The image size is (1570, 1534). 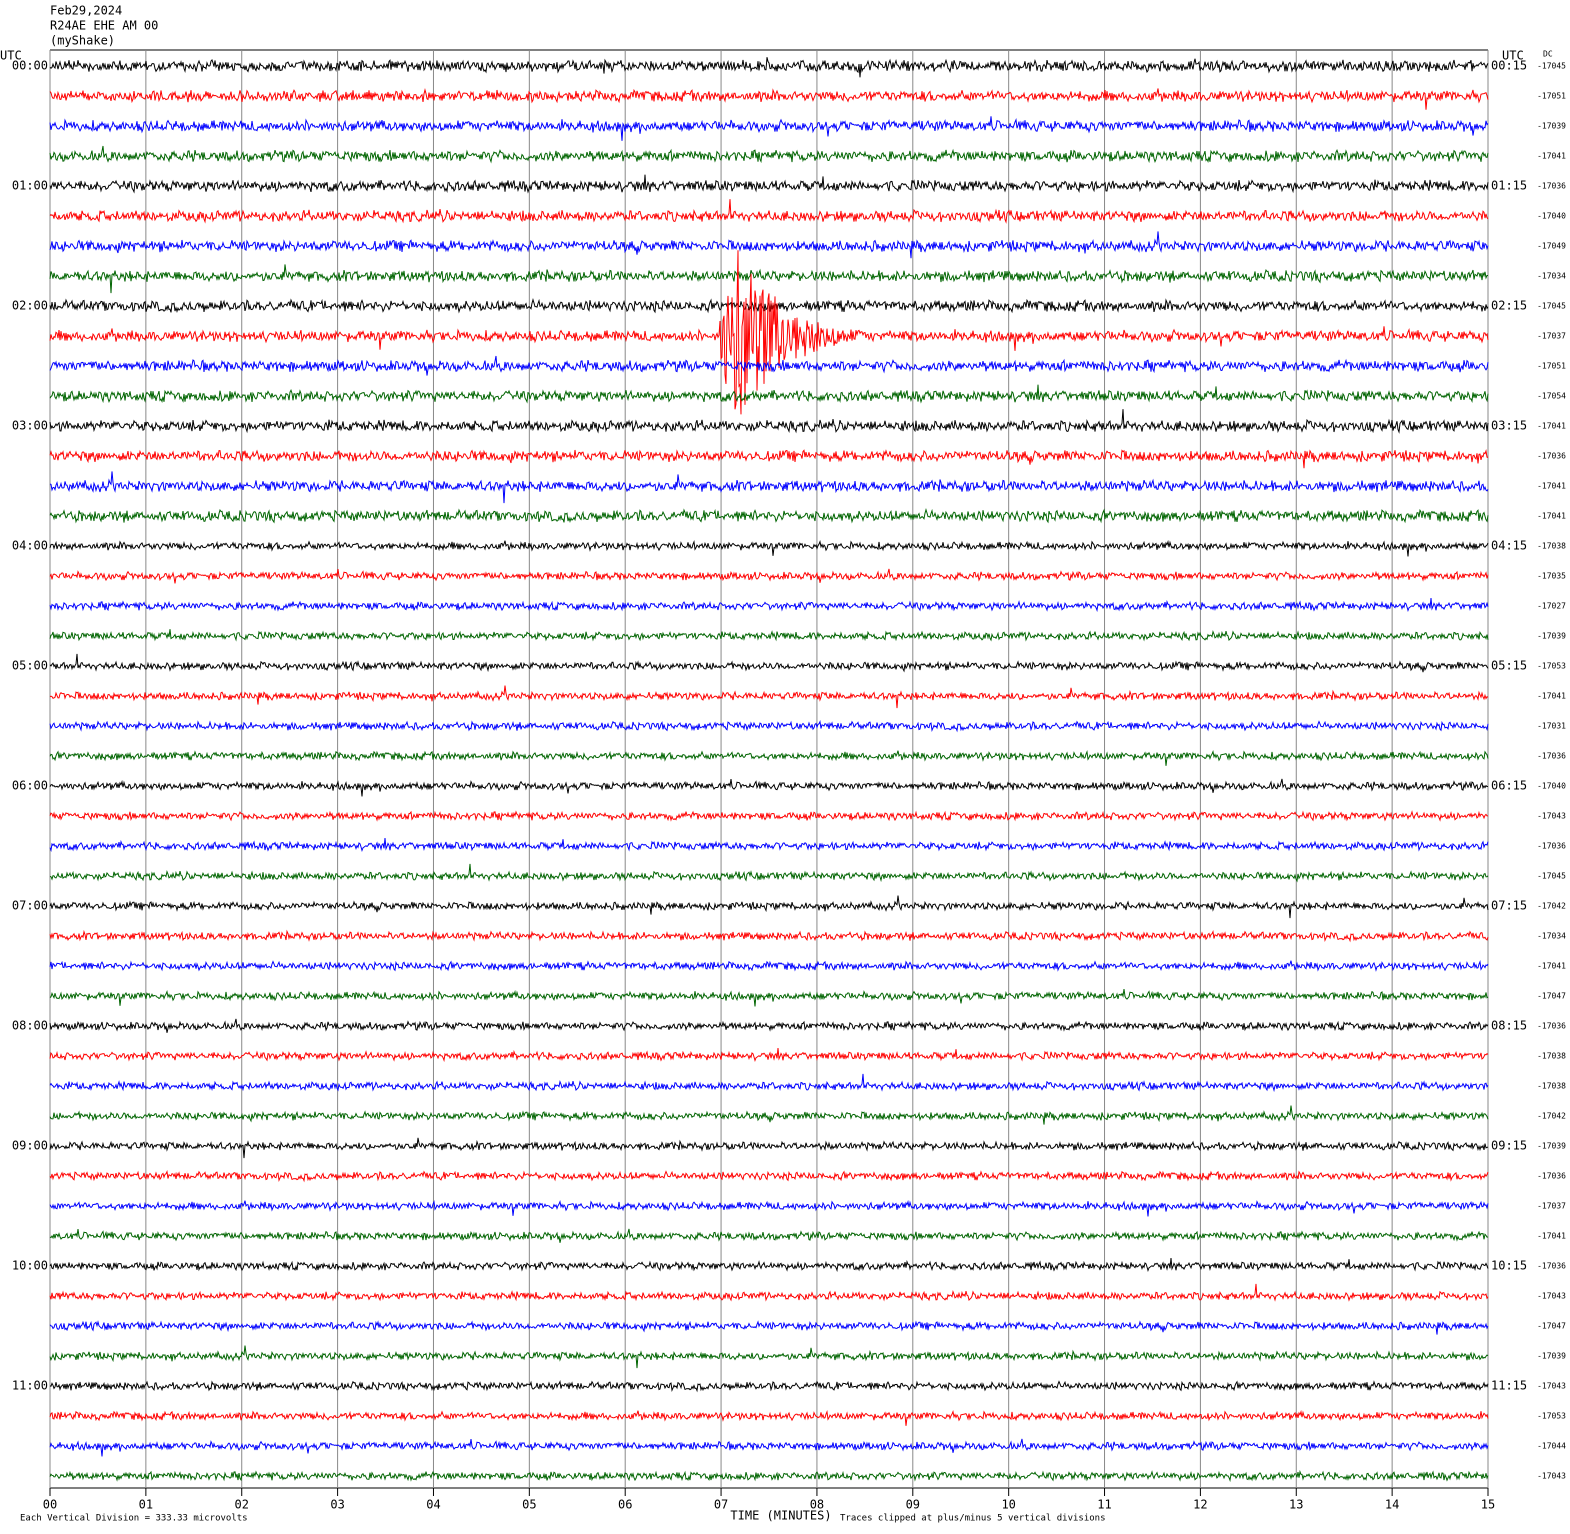 I want to click on x-tick-label: 05, so click(x=529, y=1505).